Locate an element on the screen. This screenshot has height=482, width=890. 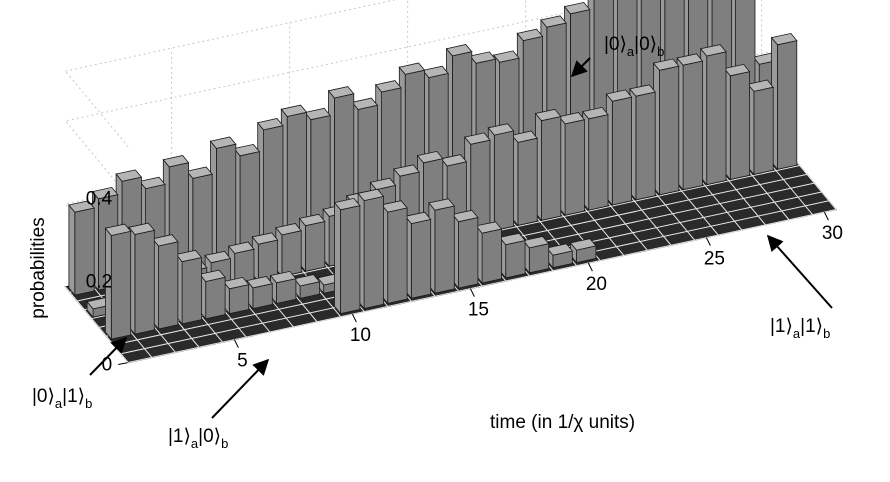
series-annotation-label: |0⟩a|1⟩b is located at coordinates (62, 398).